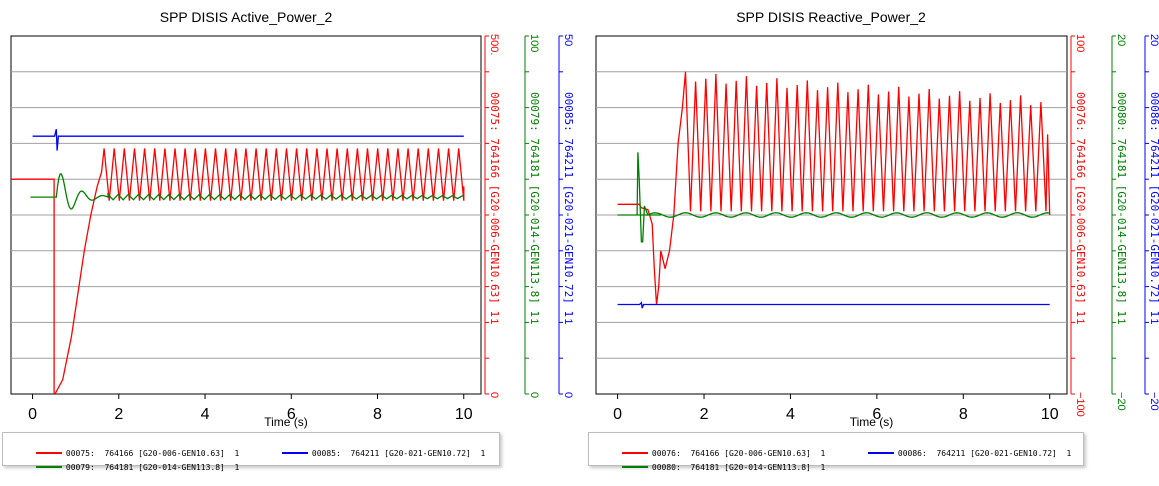 The width and height of the screenshot is (1159, 486). What do you see at coordinates (1121, 204) in the screenshot?
I see `y-axis-label: 00080: 764181 [G20-014-GEN113.8] 1` at bounding box center [1121, 204].